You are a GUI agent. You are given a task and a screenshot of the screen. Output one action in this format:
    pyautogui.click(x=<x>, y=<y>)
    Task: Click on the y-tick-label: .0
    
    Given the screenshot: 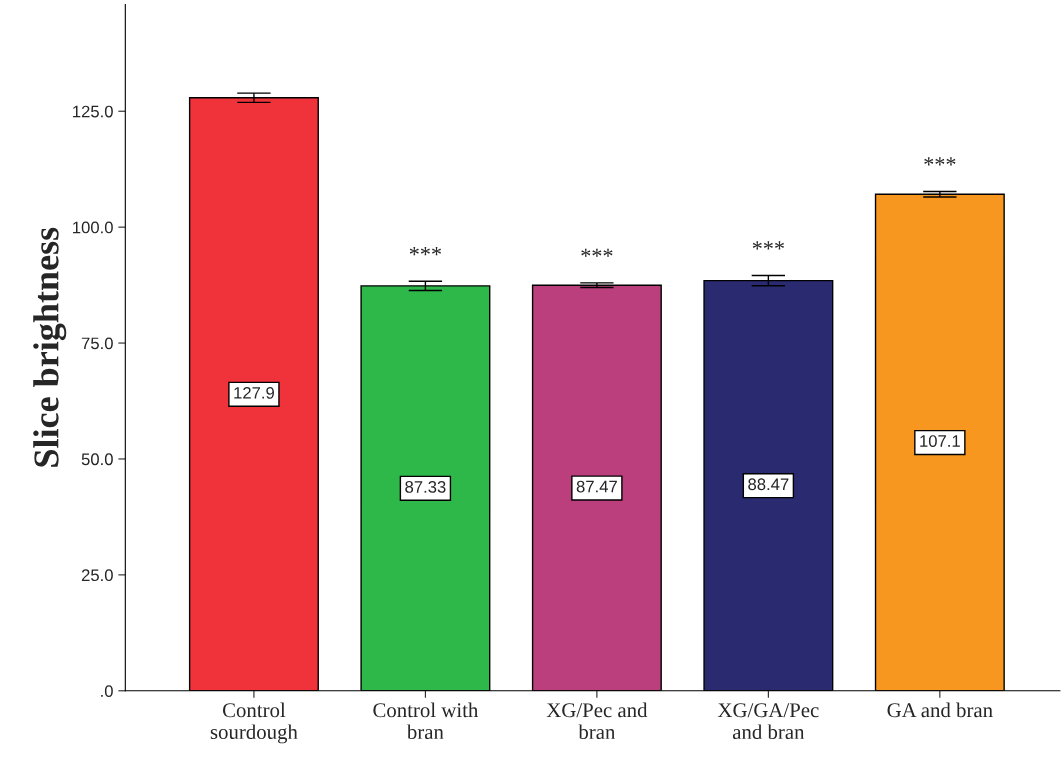 What is the action you would take?
    pyautogui.click(x=107, y=691)
    